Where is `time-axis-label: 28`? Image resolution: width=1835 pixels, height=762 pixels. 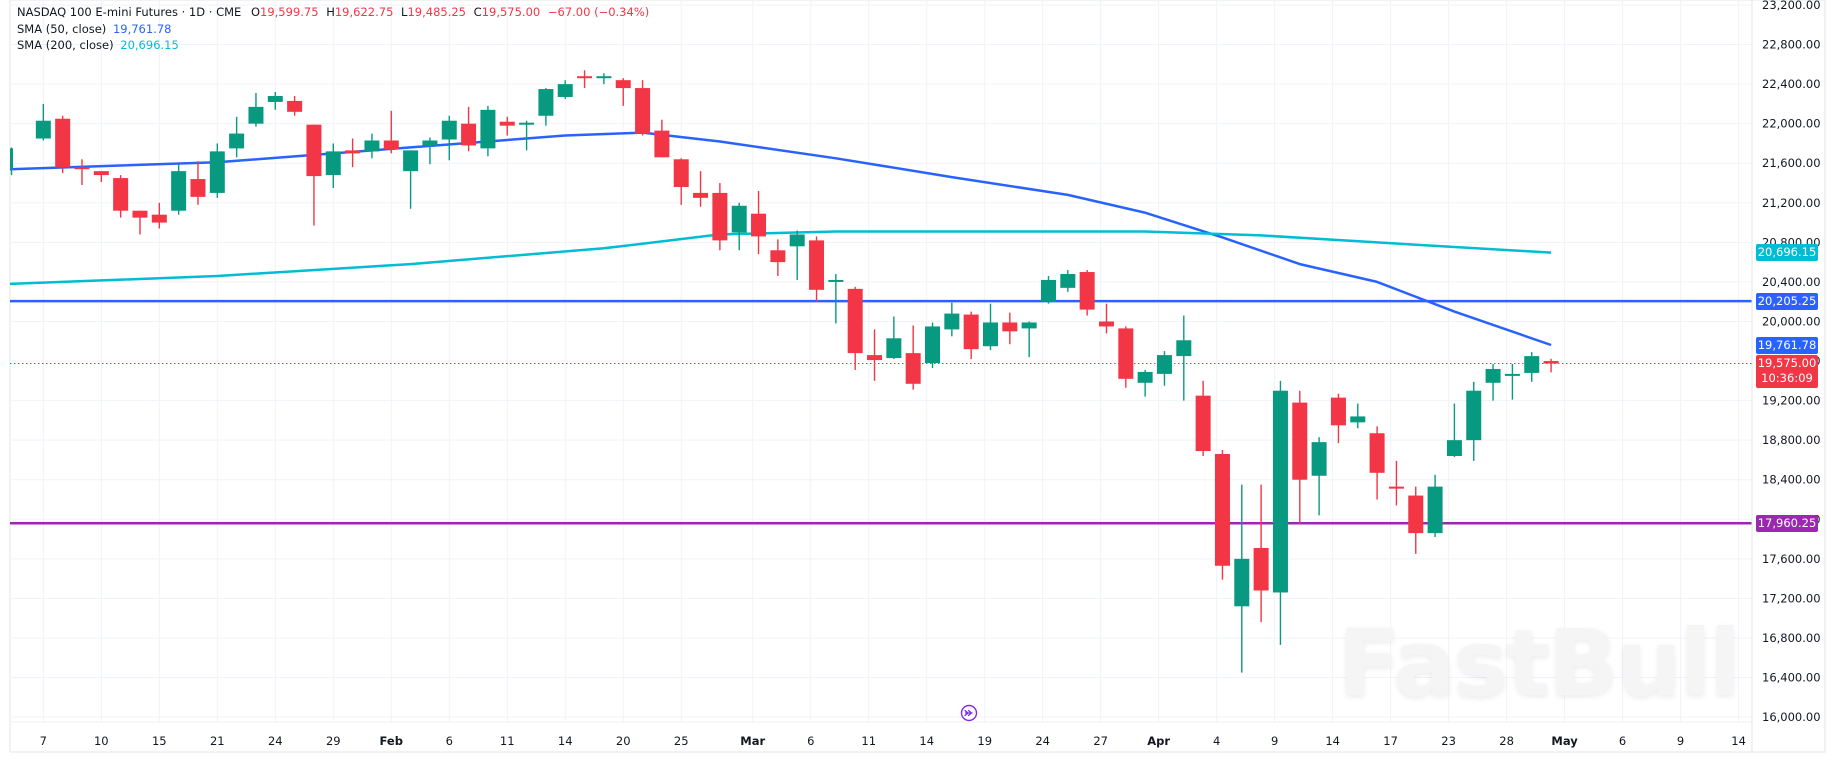
time-axis-label: 28 is located at coordinates (1506, 741).